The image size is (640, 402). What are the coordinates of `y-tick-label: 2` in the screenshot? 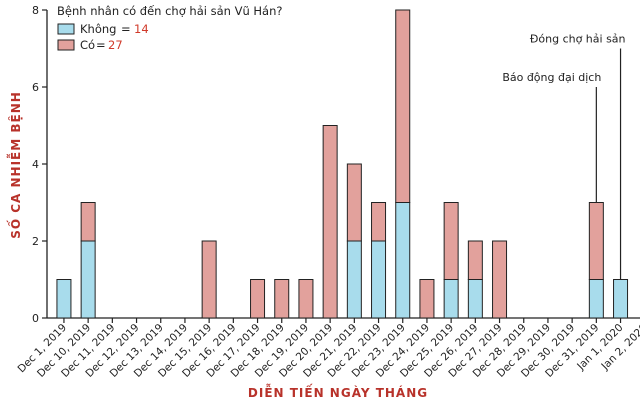 It's located at (35, 241).